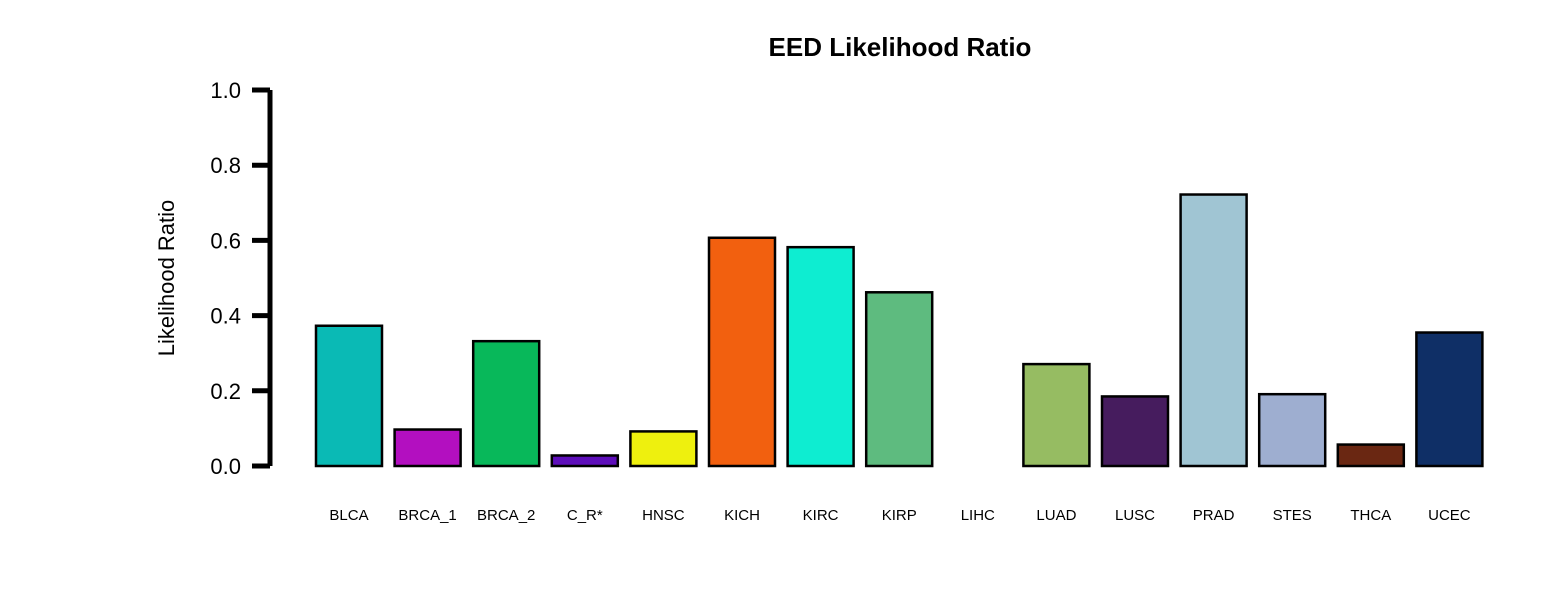 The height and width of the screenshot is (591, 1560). Describe the element at coordinates (240, 278) in the screenshot. I see `y-ticks: 0.0 0.2 0.4 0.6 0.8 1.0` at that location.